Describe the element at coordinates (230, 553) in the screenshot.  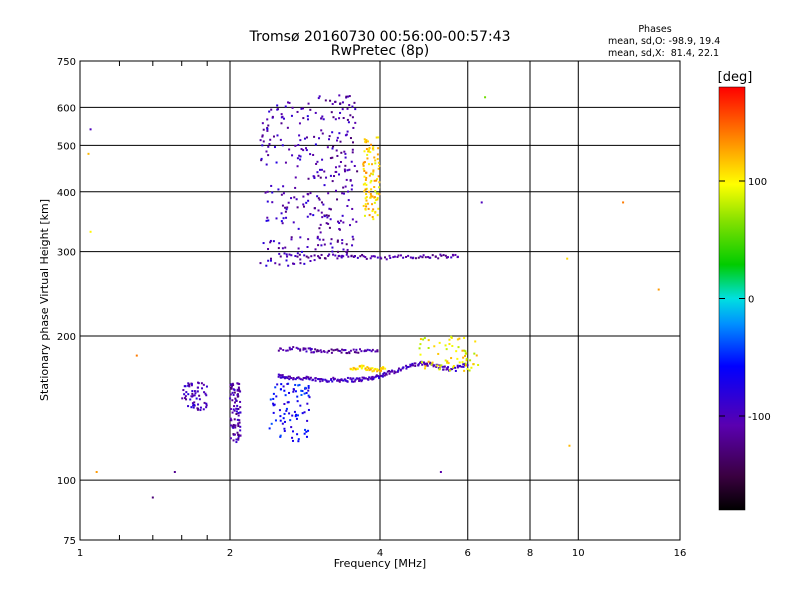
I see `x-tick-label: 2` at that location.